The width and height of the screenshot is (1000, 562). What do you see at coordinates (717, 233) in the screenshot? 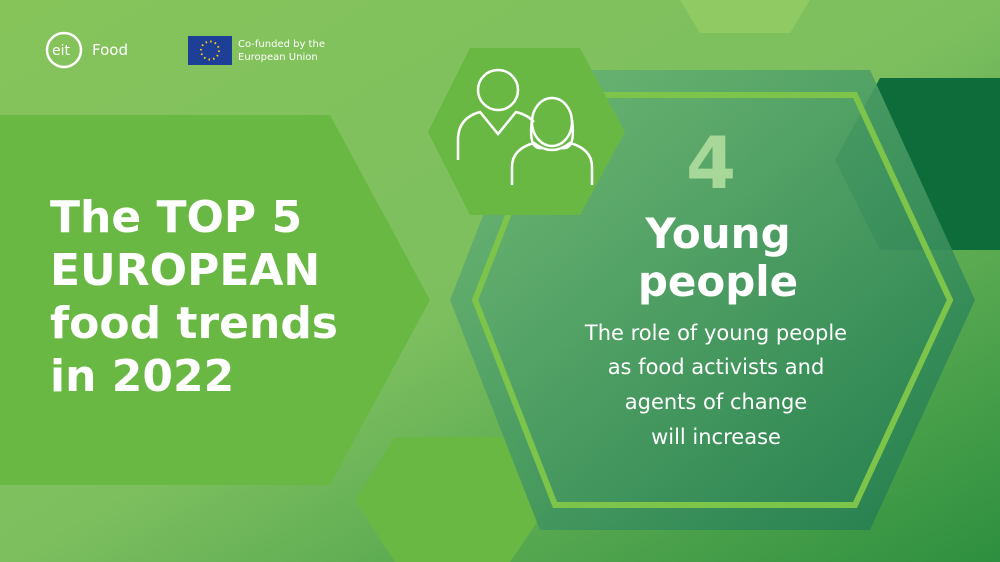
I see `trend-heading: Young` at bounding box center [717, 233].